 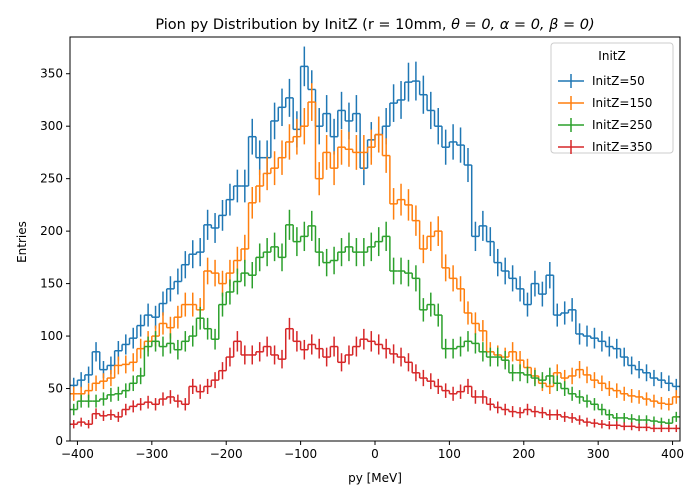 I want to click on y-tick-label: 350, so click(x=51, y=74).